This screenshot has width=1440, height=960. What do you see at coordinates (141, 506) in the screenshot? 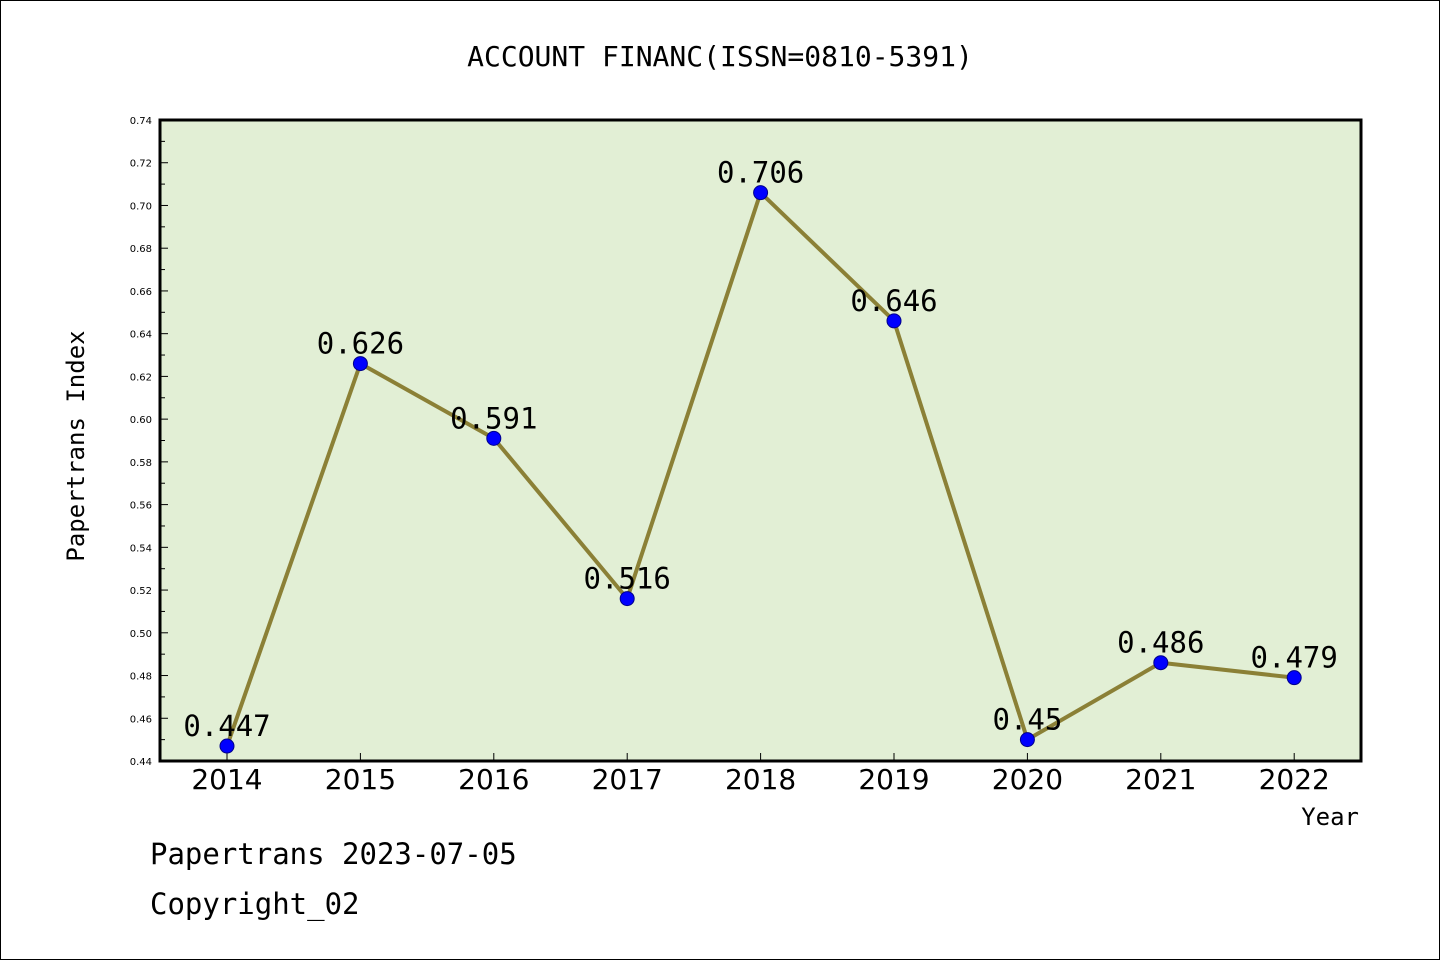
I see `y-tick-label: 0.56` at bounding box center [141, 506].